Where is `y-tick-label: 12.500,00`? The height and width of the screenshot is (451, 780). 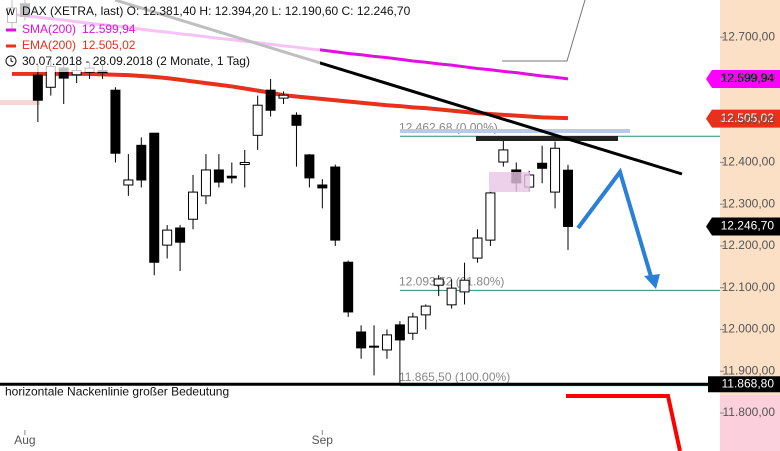
y-tick-label: 12.500,00 is located at coordinates (749, 120).